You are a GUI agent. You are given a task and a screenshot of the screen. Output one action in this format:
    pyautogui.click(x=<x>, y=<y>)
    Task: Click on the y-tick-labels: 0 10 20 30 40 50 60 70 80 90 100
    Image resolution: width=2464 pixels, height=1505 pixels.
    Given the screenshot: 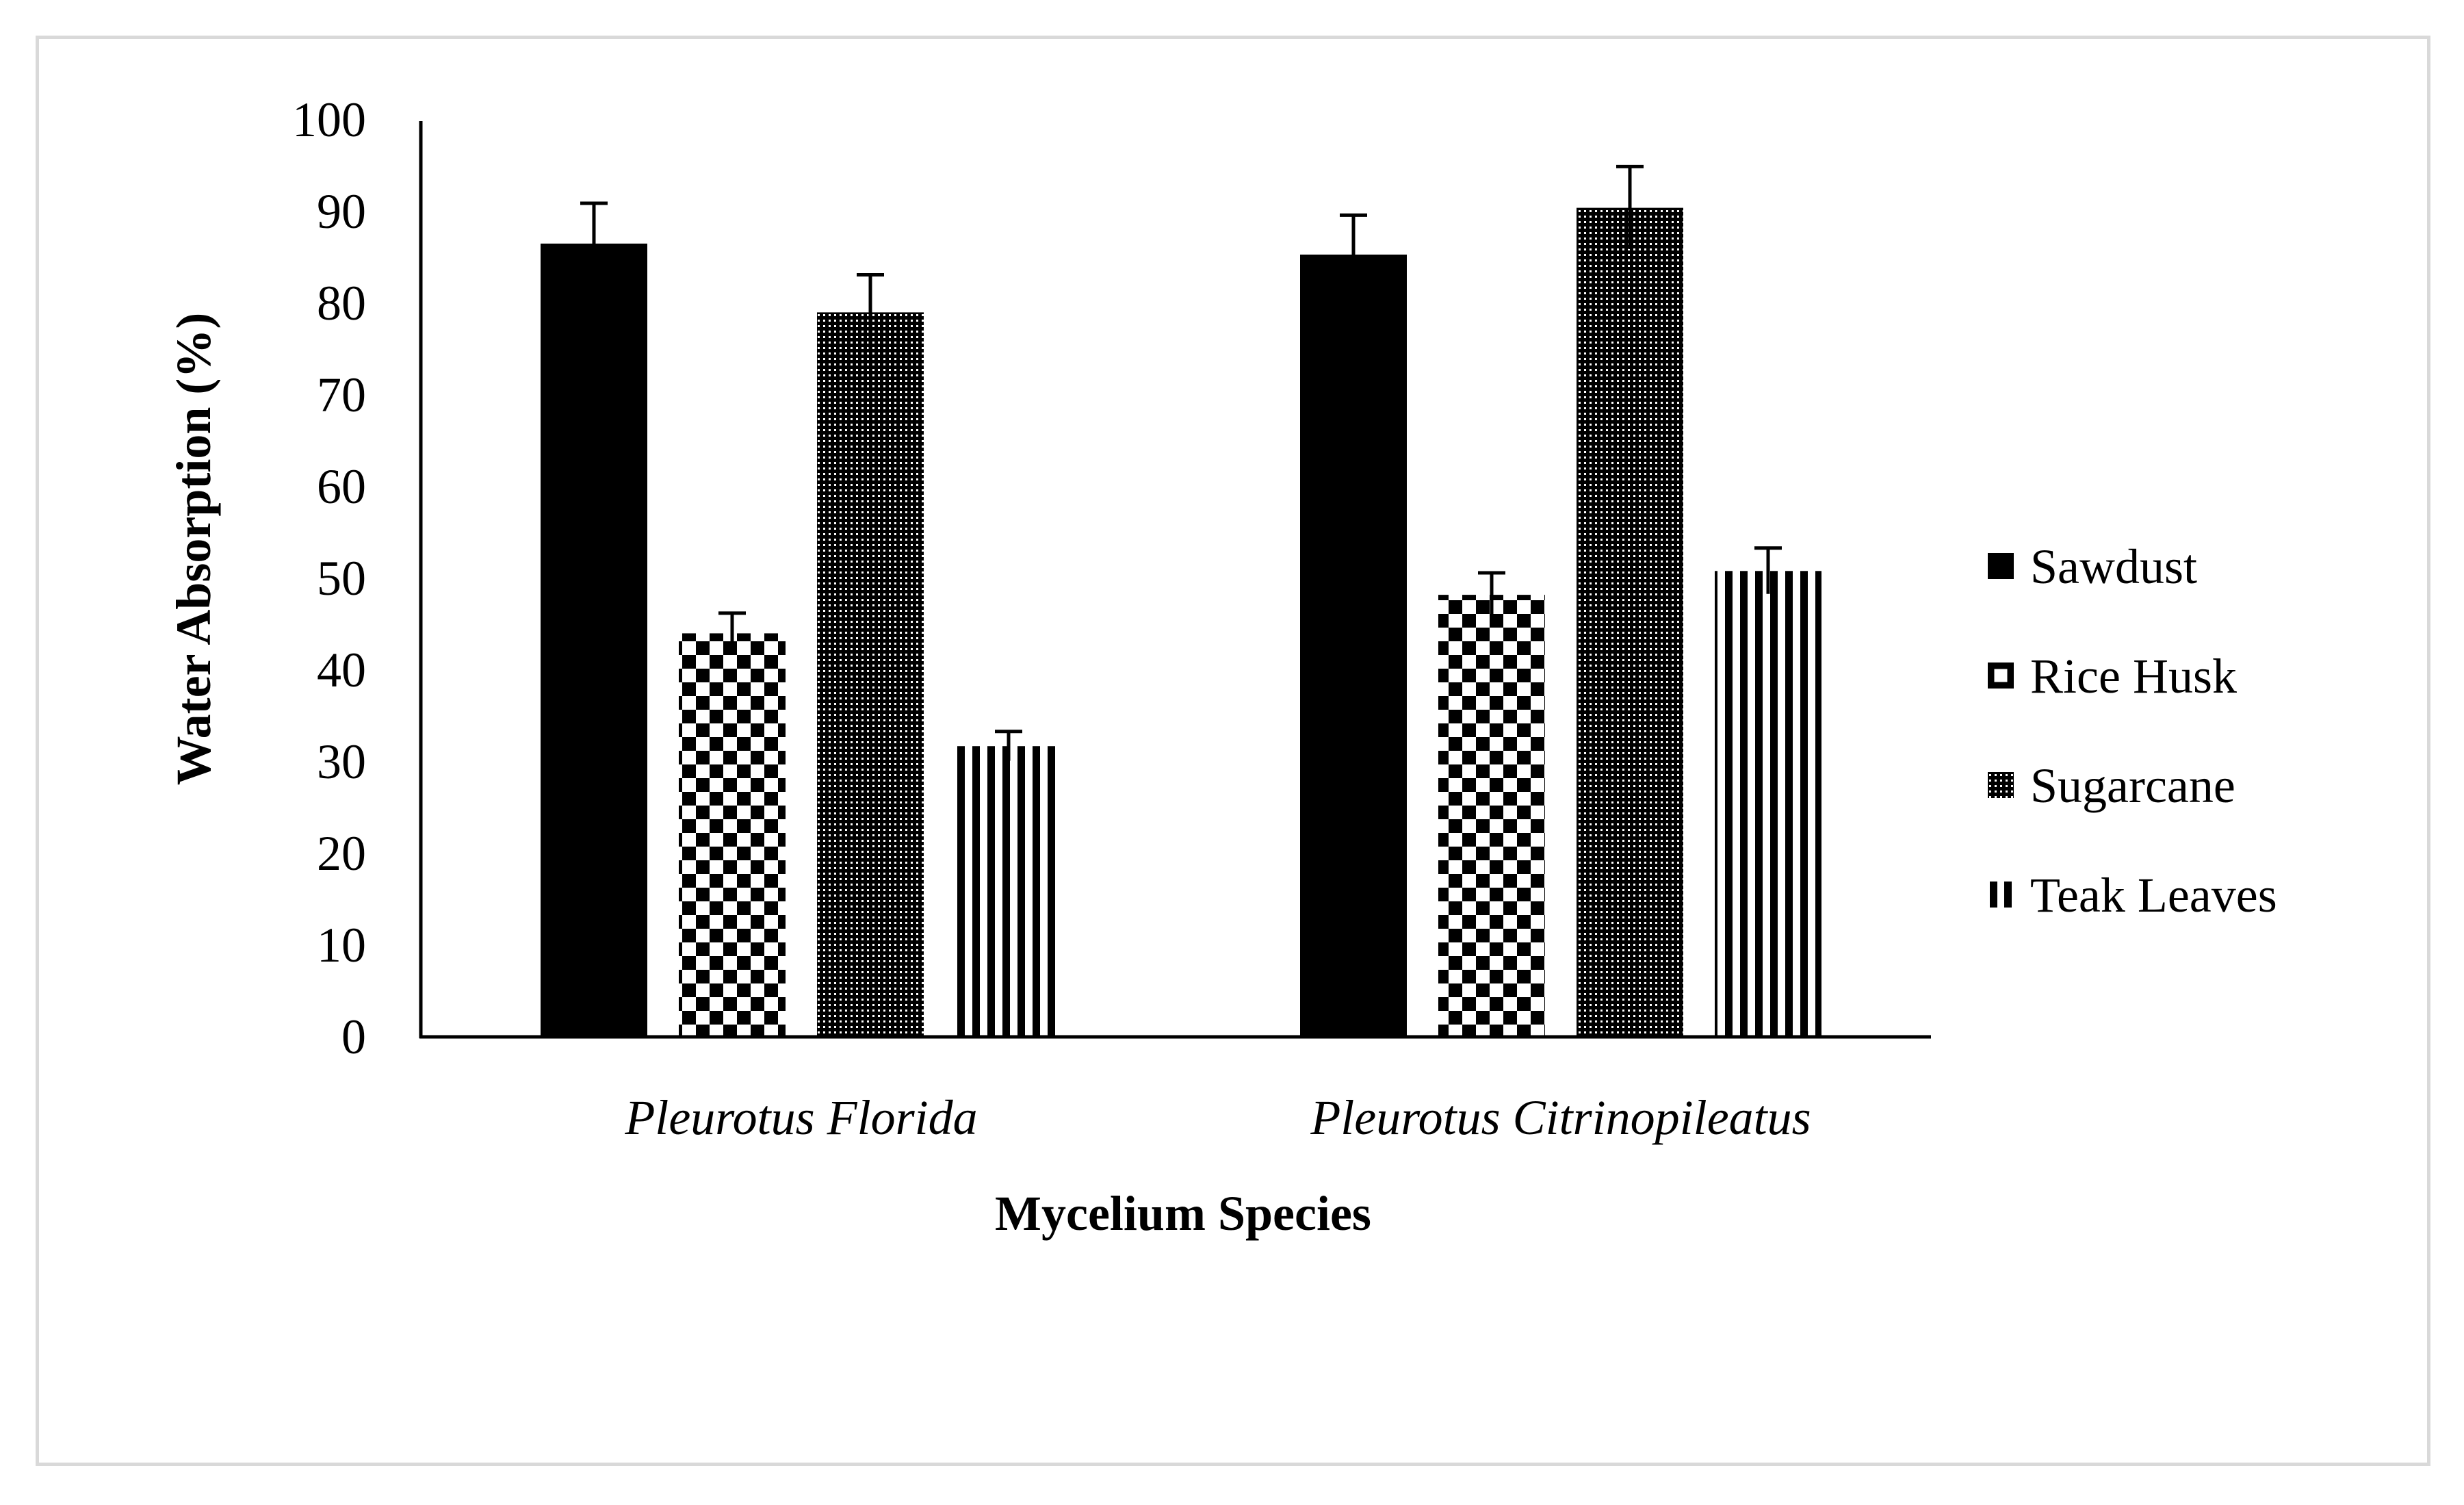 What is the action you would take?
    pyautogui.click(x=329, y=578)
    